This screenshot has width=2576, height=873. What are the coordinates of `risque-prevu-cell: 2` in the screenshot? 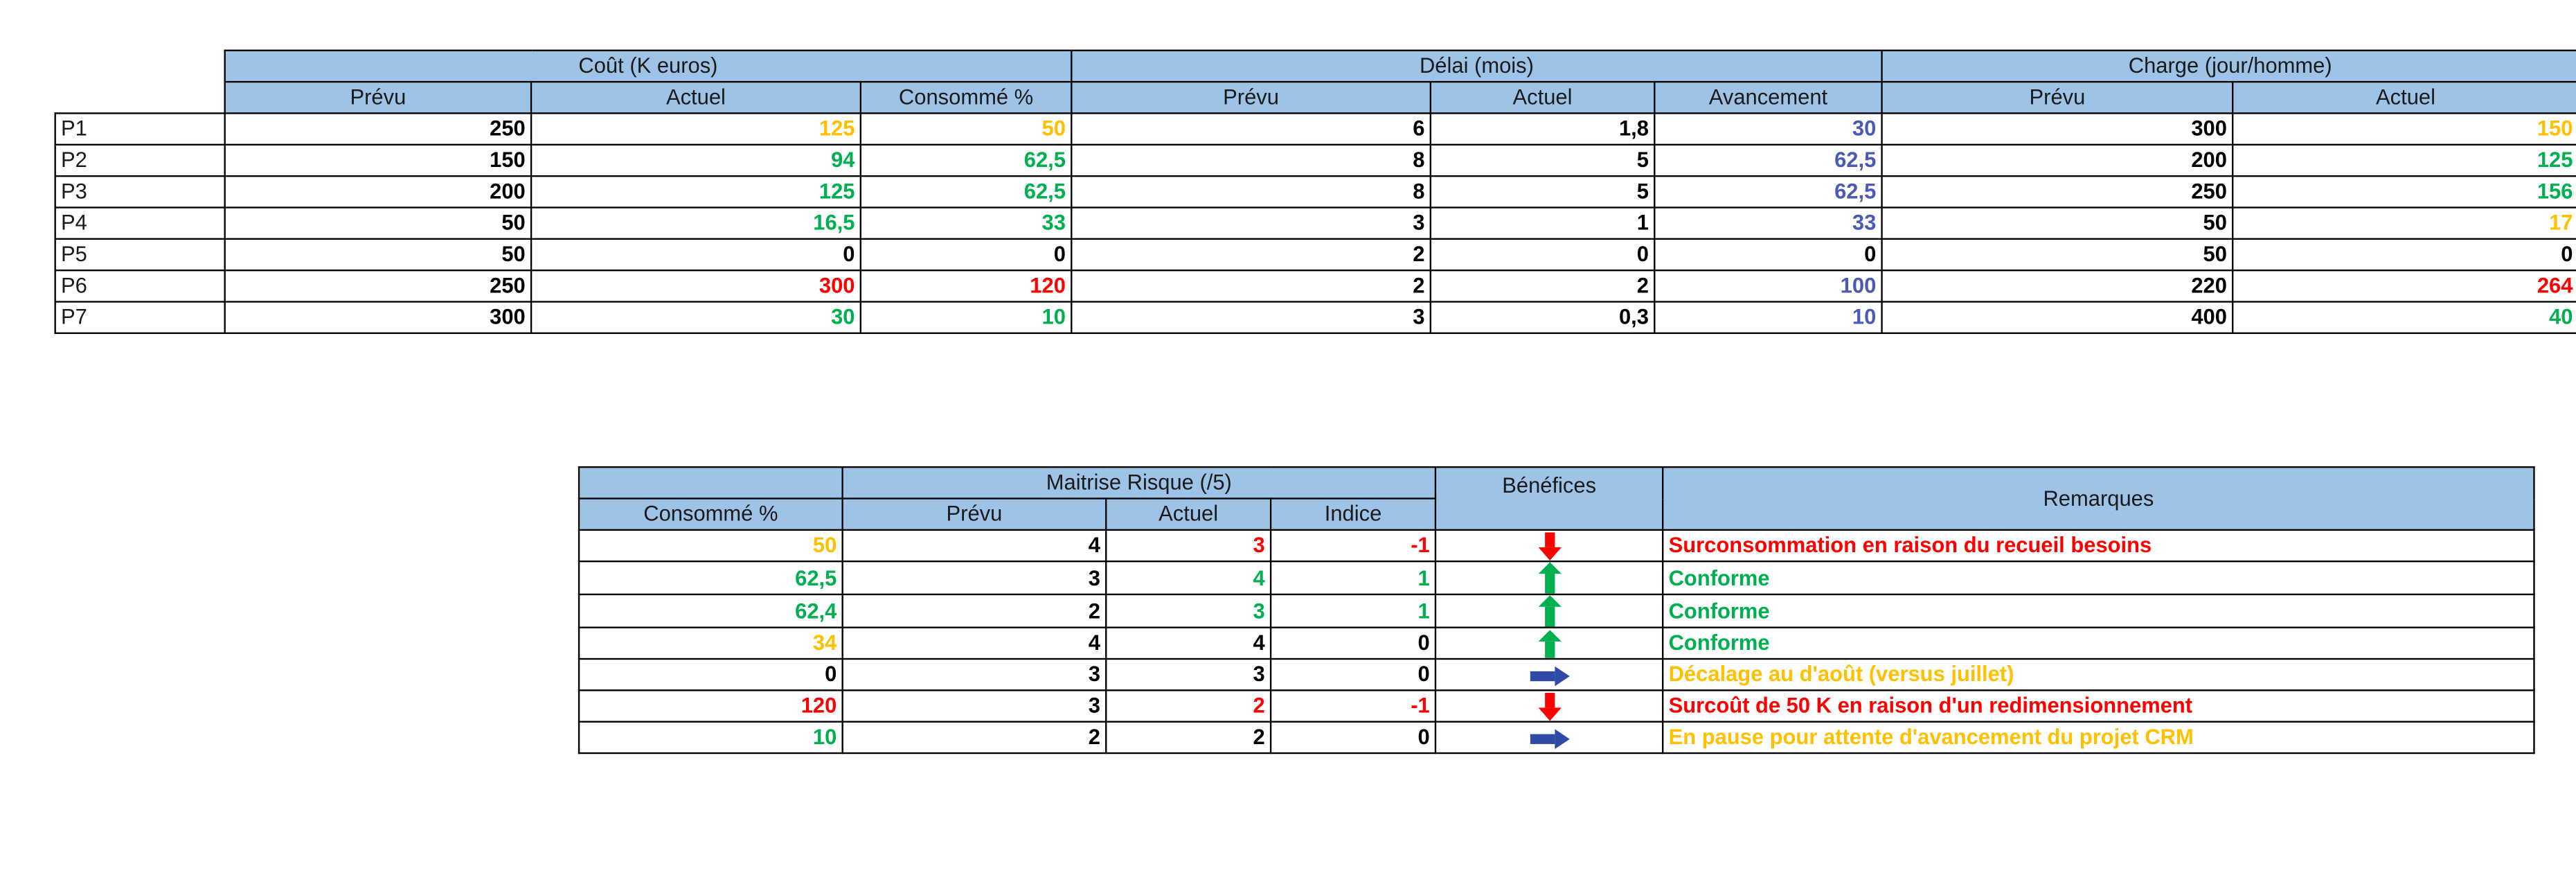 It's located at (974, 610).